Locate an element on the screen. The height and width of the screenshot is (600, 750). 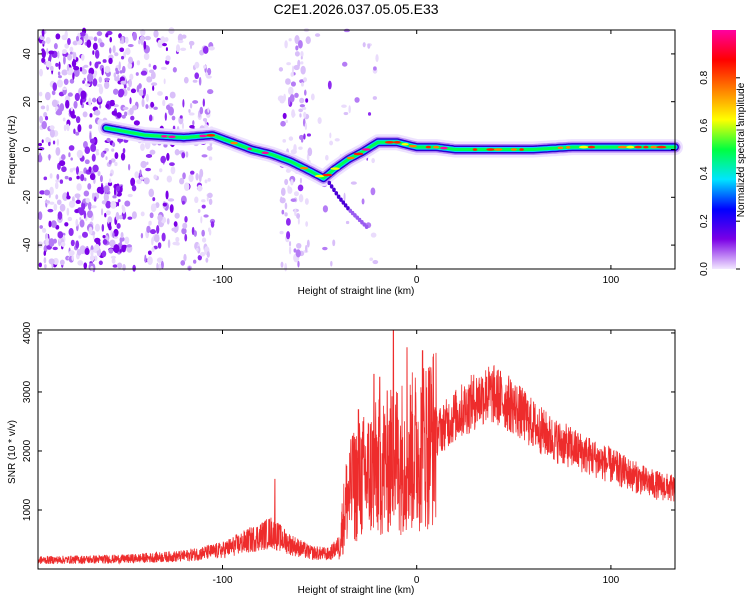
spectrogram-ridge is located at coordinates (390, 175).